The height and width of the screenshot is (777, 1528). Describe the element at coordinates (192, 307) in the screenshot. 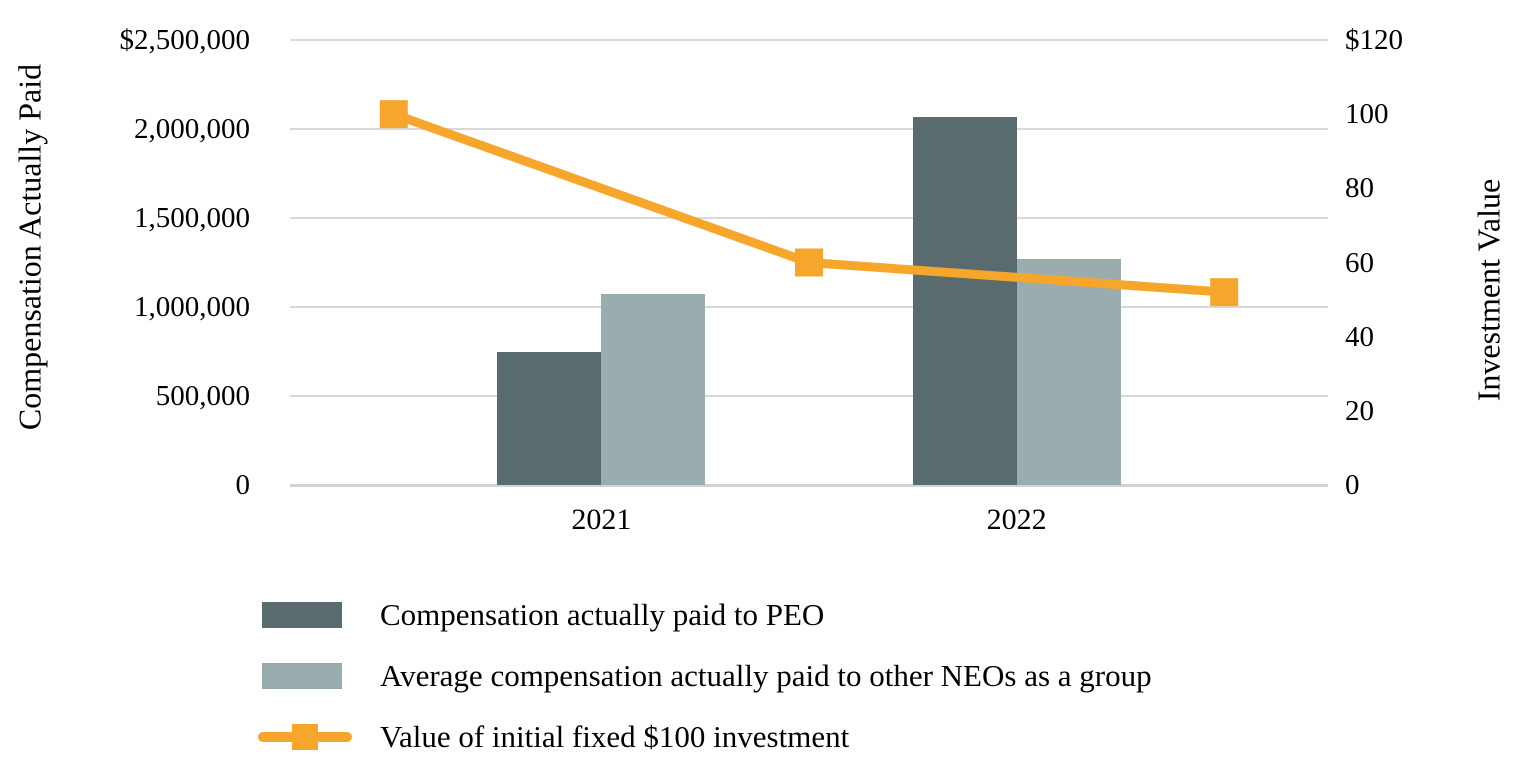

I see `left-axis-tick-label: 1,000,000` at that location.